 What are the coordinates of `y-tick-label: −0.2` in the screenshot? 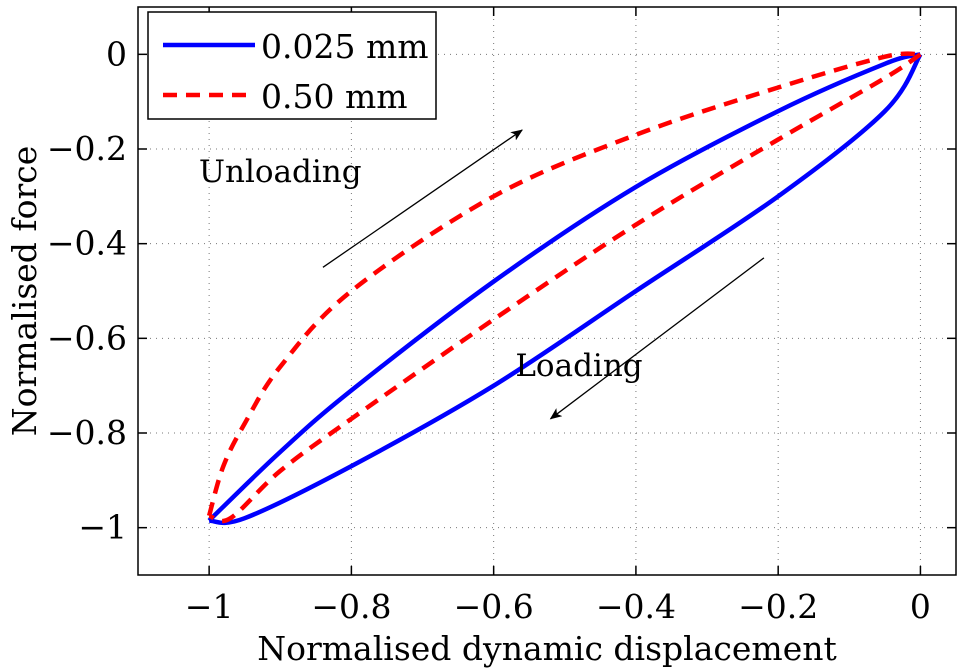 It's located at (87, 148).